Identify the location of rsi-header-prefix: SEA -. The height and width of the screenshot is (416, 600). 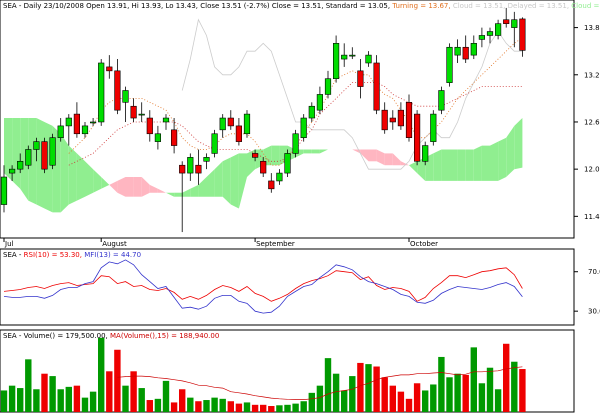
(13, 255).